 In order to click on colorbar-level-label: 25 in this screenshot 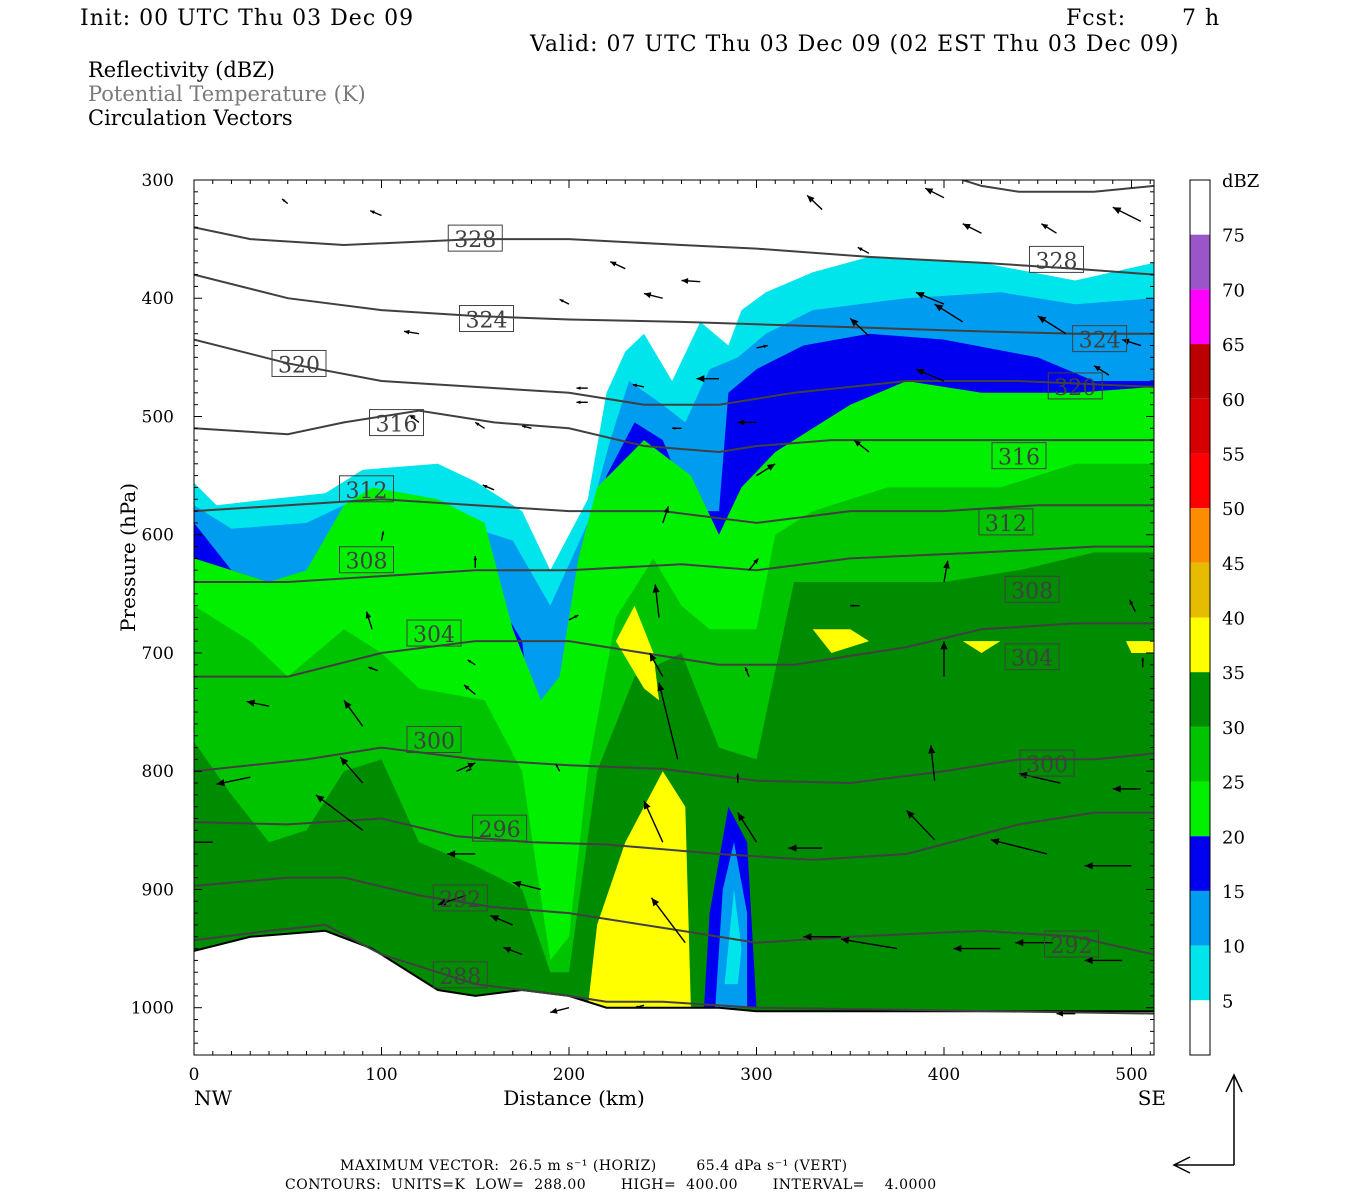, I will do `click(1233, 783)`.